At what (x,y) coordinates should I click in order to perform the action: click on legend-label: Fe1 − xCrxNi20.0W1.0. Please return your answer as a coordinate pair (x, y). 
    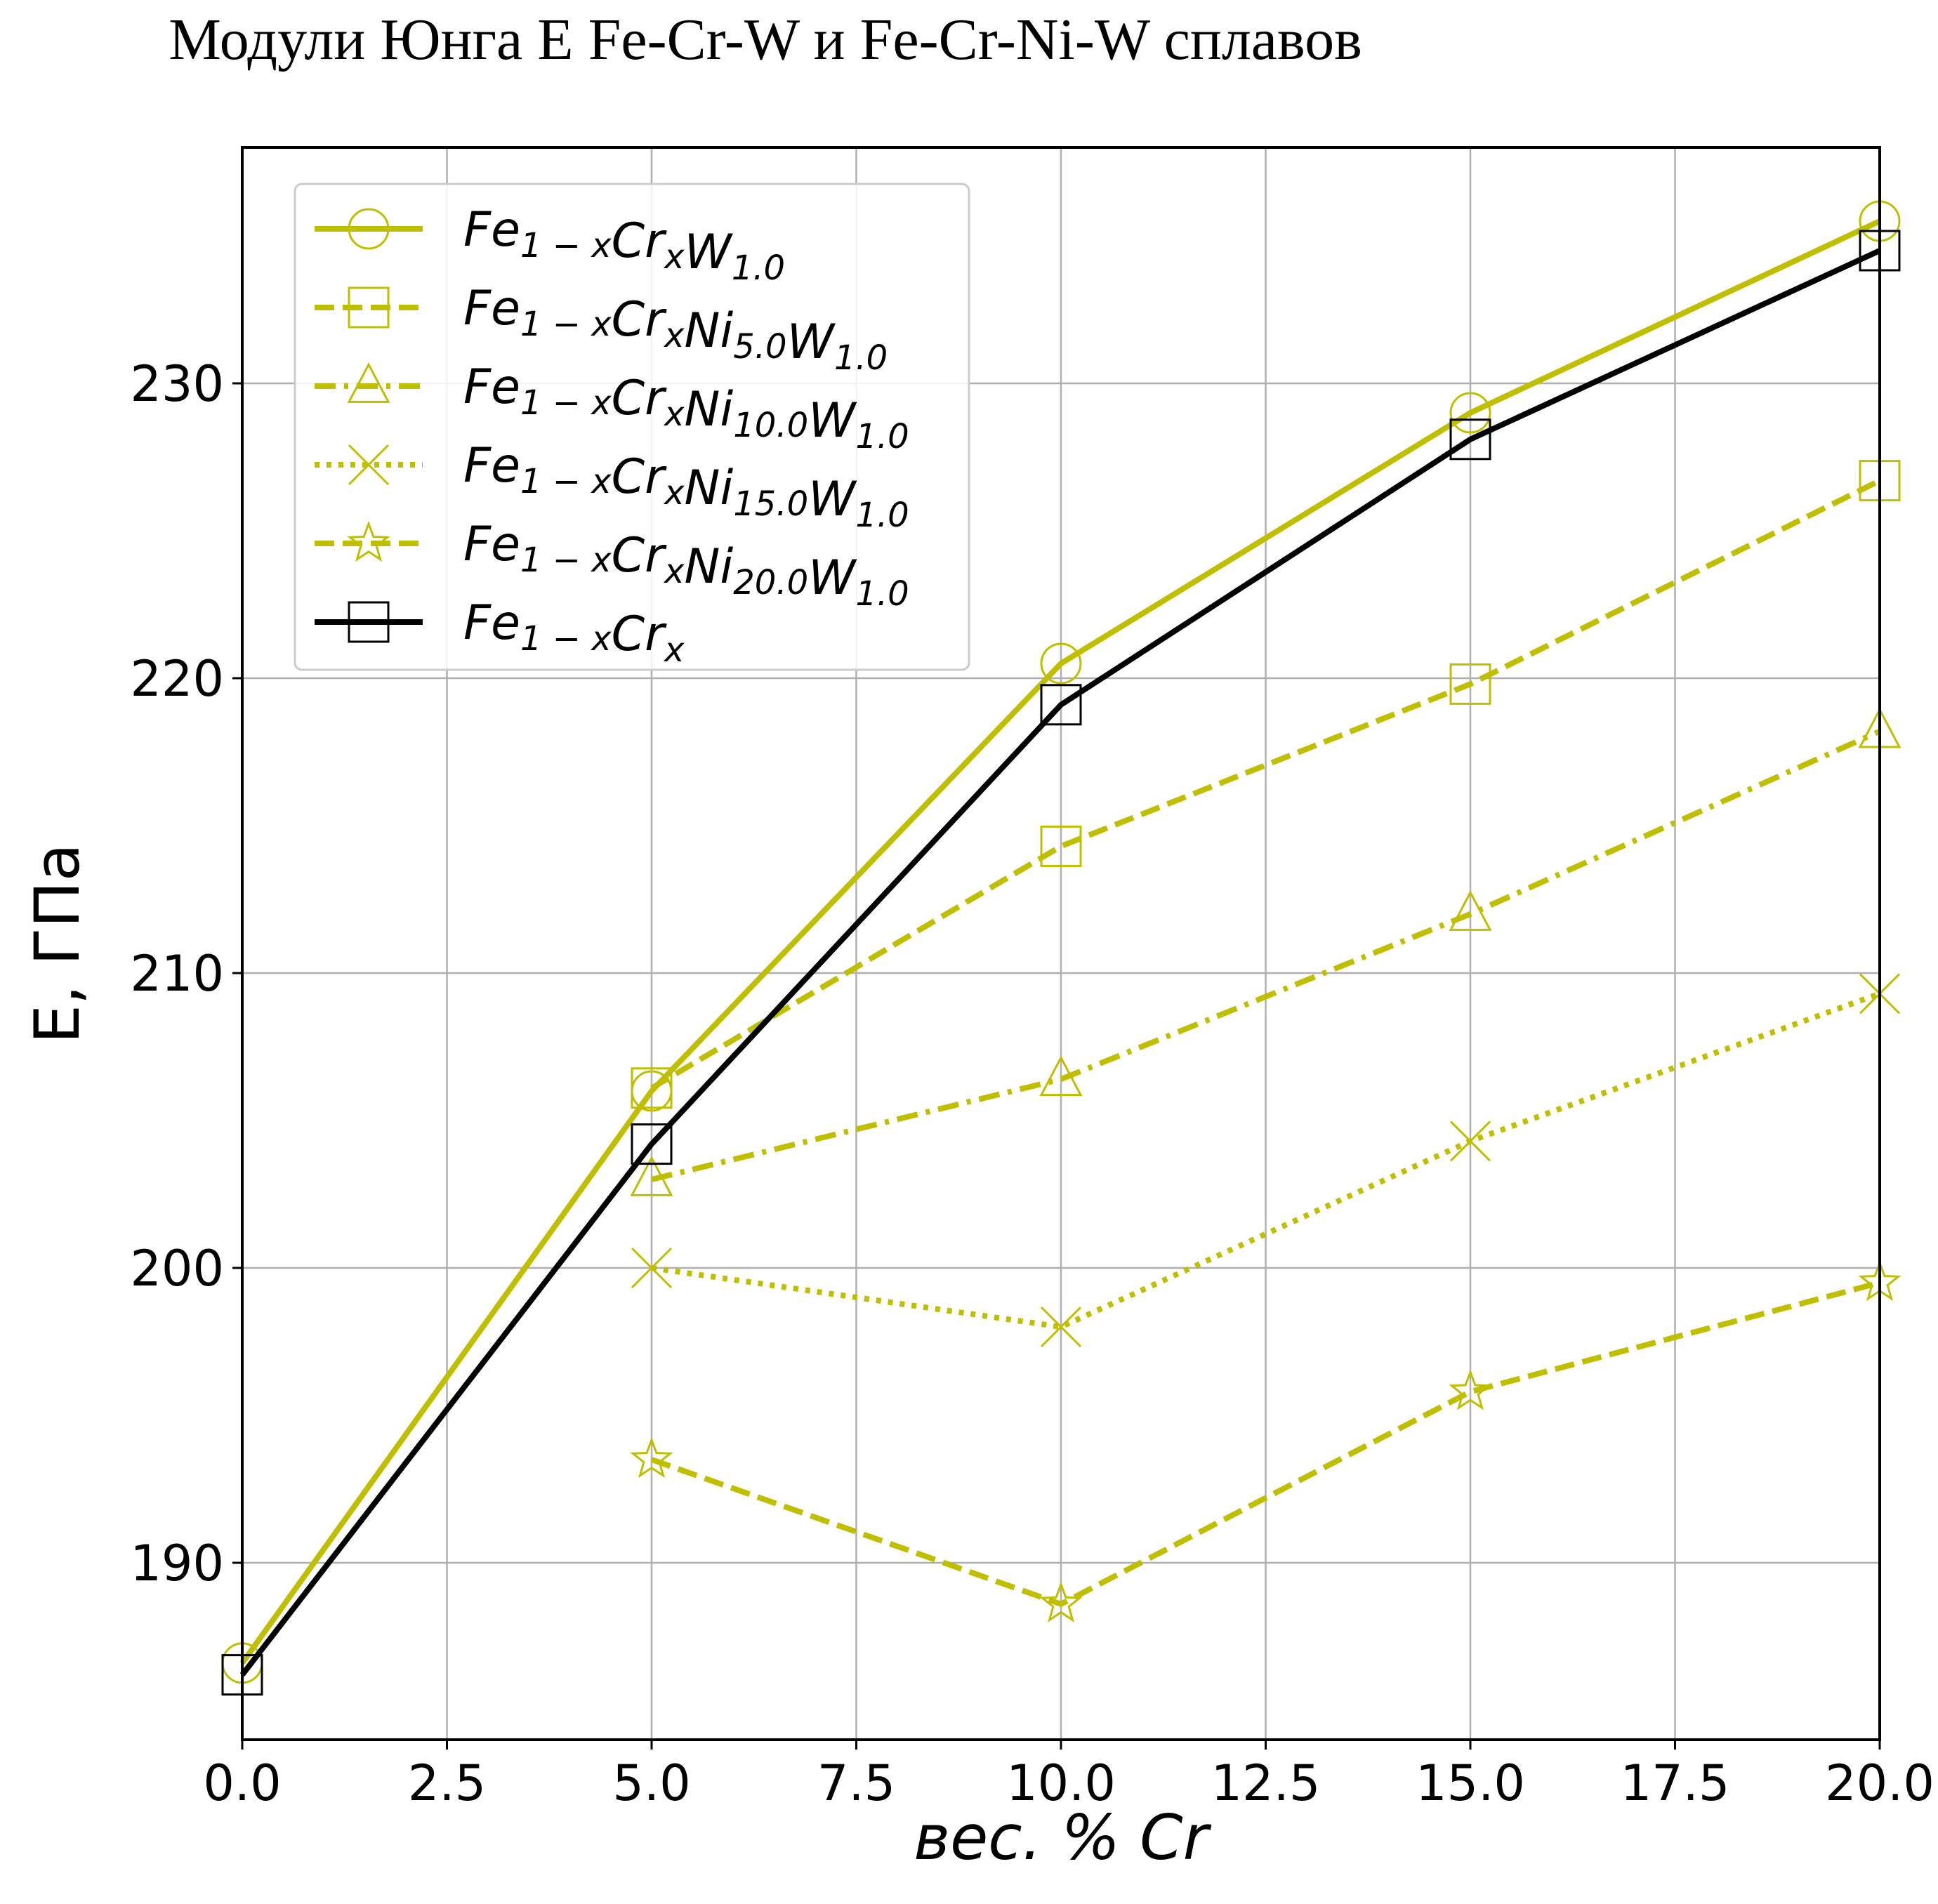
    Looking at the image, I should click on (686, 565).